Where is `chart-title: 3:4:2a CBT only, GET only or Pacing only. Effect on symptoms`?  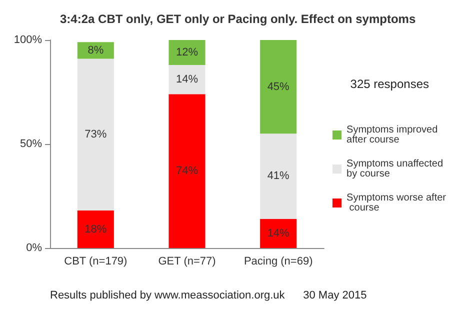
chart-title: 3:4:2a CBT only, GET only or Pacing only. Effect on symptoms is located at coordinates (238, 19).